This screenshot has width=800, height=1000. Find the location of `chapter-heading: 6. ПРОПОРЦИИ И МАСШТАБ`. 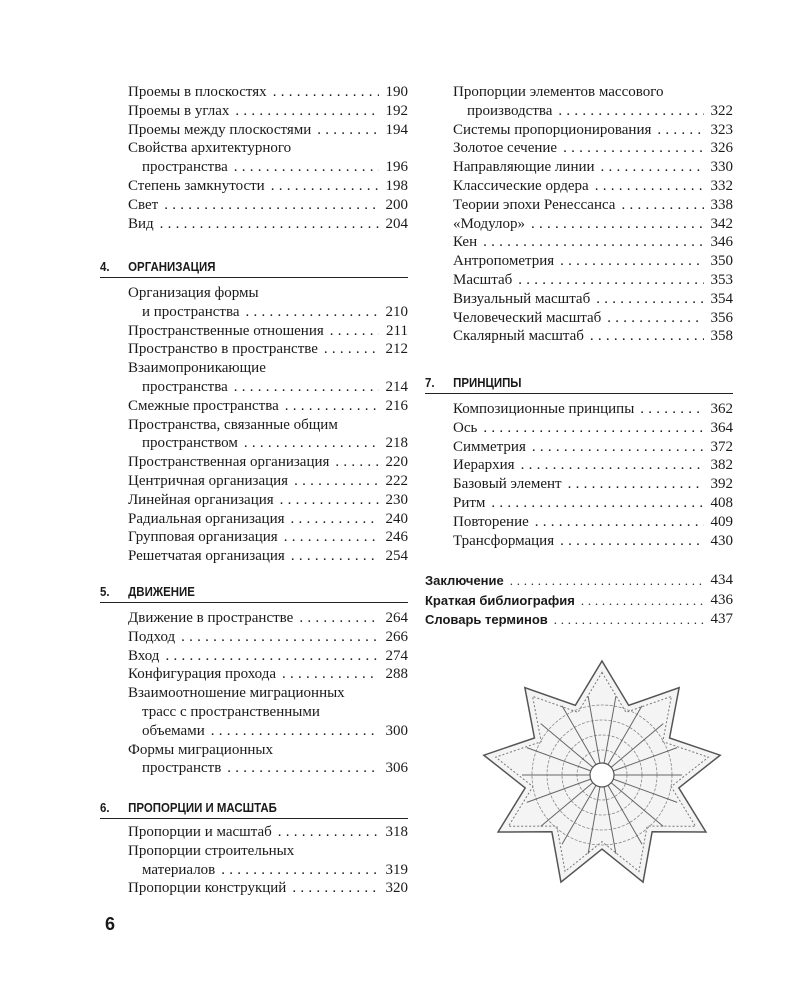

chapter-heading: 6. ПРОПОРЦИИ И МАСШТАБ is located at coordinates (254, 809).